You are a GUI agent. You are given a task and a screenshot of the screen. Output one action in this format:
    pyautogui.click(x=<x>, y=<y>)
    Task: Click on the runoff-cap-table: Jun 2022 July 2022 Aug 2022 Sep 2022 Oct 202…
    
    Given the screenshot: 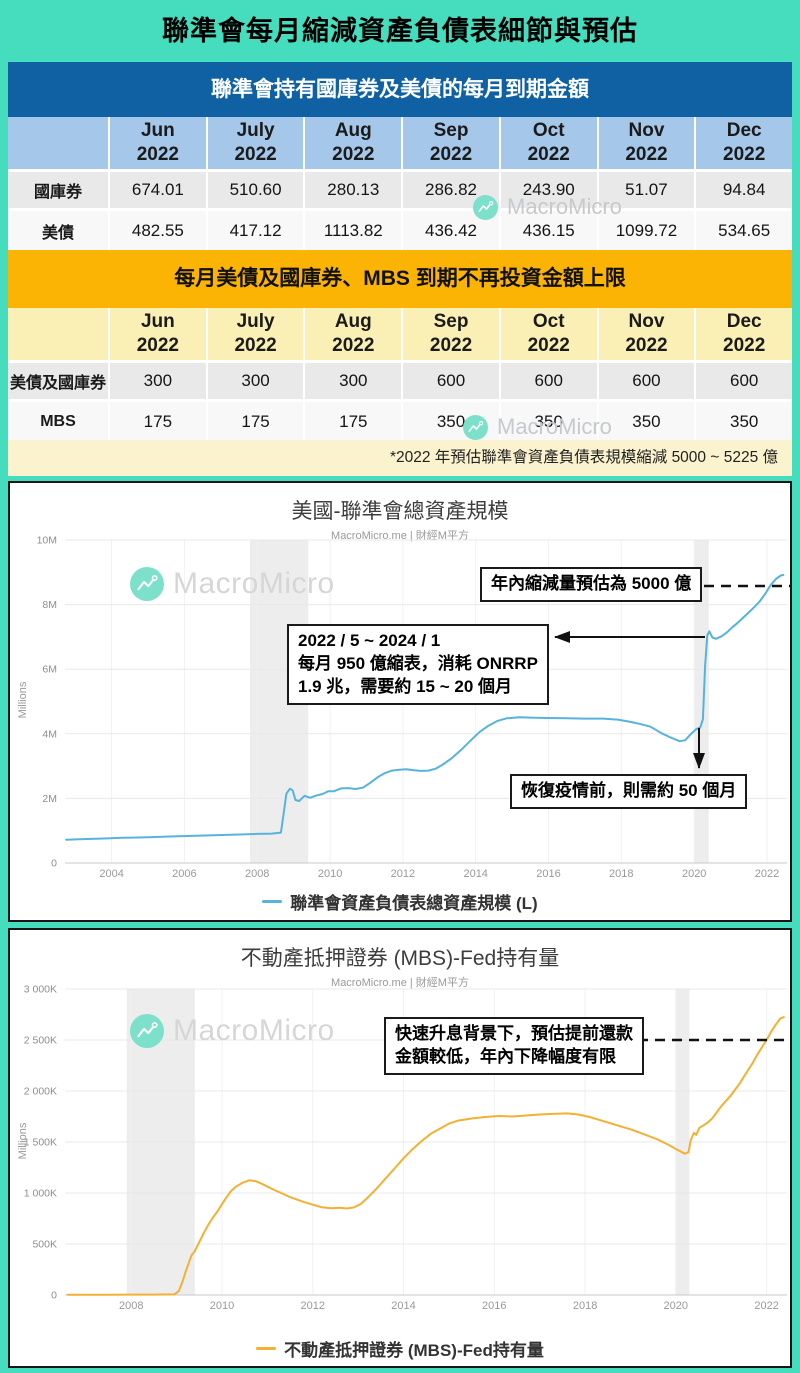 What is the action you would take?
    pyautogui.click(x=400, y=374)
    